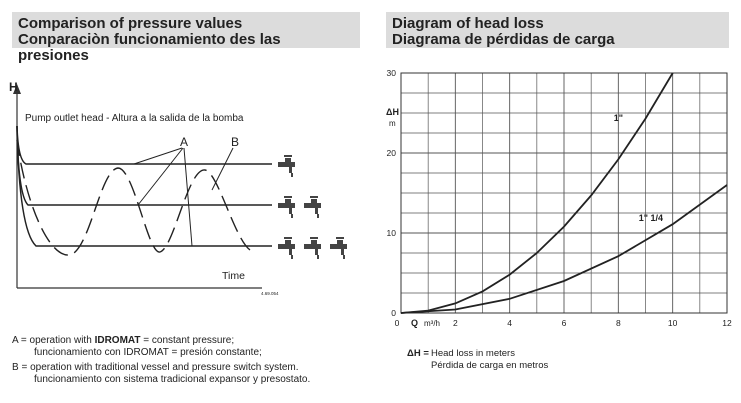  Describe the element at coordinates (393, 313) in the screenshot. I see `y-tick-label: 0` at that location.